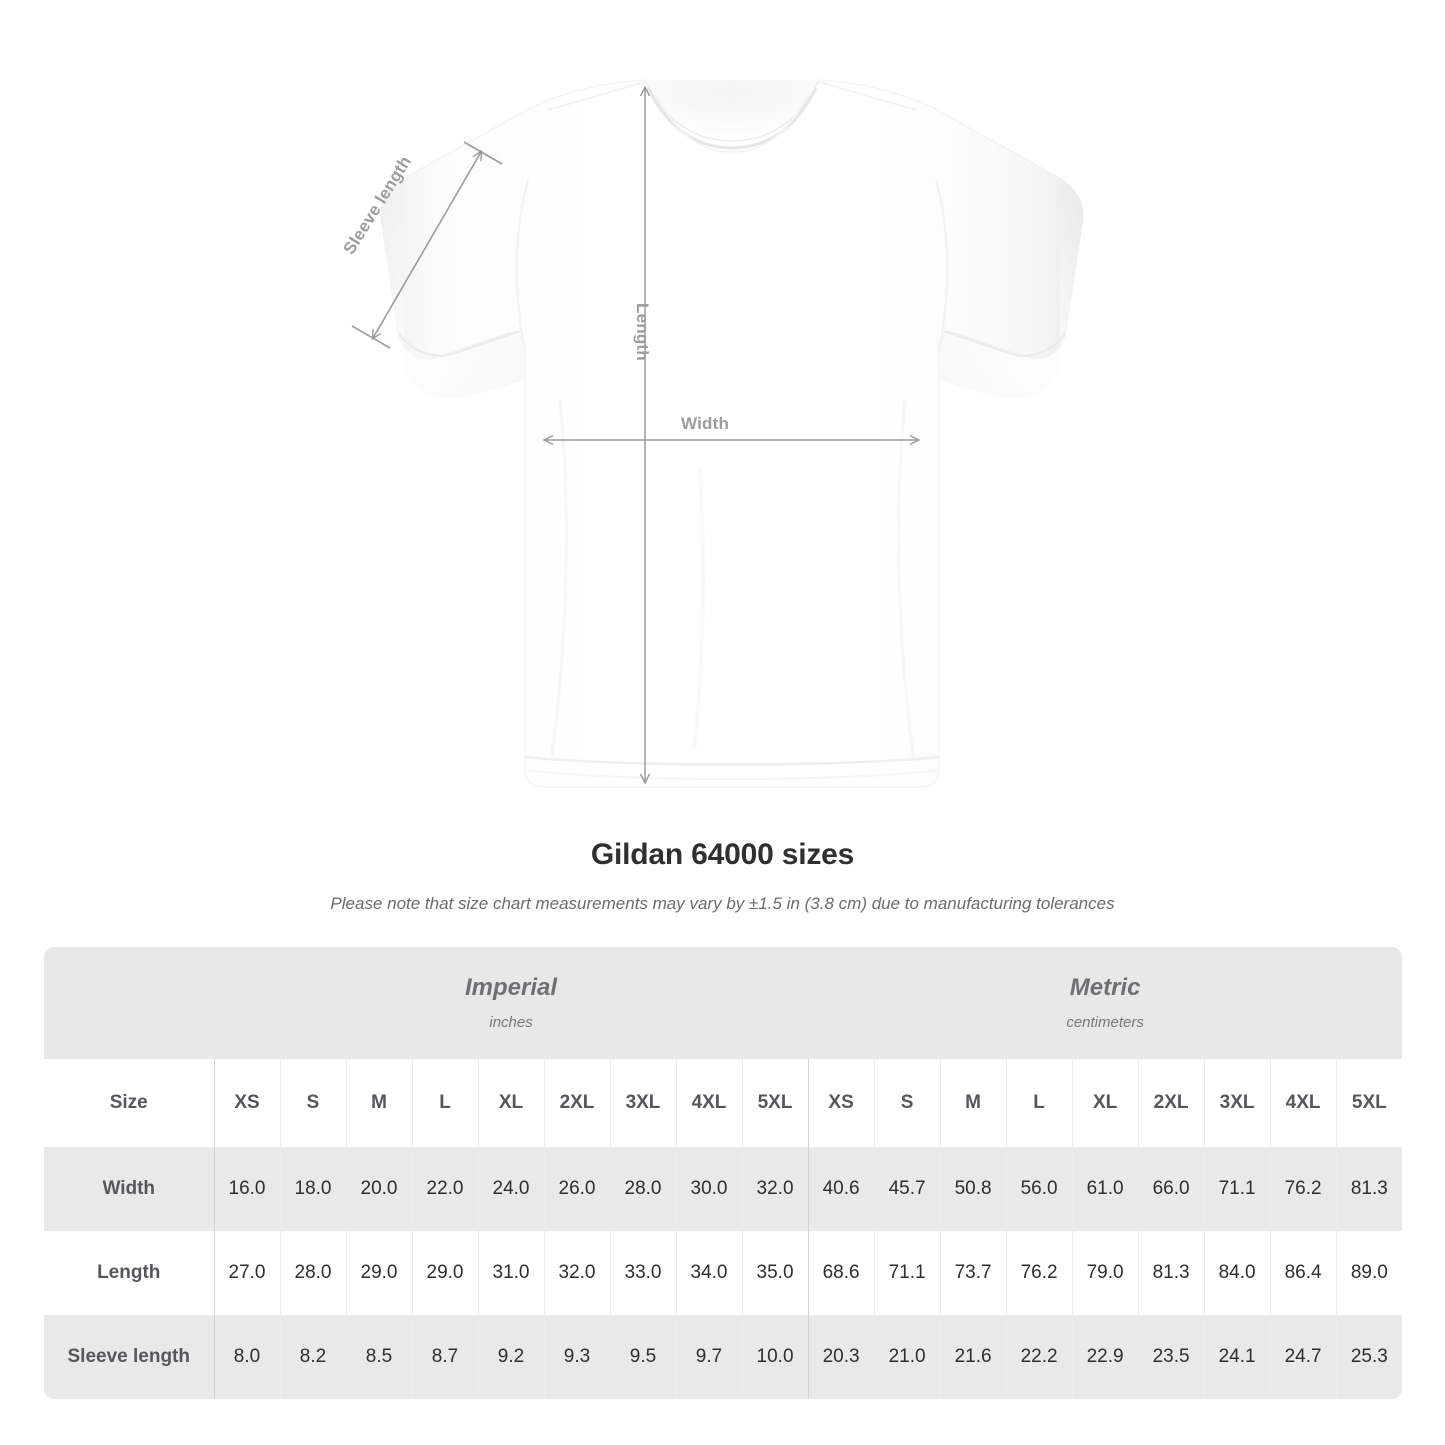 This screenshot has width=1445, height=1445. What do you see at coordinates (1237, 1273) in the screenshot?
I see `cell-length-3xl-metric: 84.0` at bounding box center [1237, 1273].